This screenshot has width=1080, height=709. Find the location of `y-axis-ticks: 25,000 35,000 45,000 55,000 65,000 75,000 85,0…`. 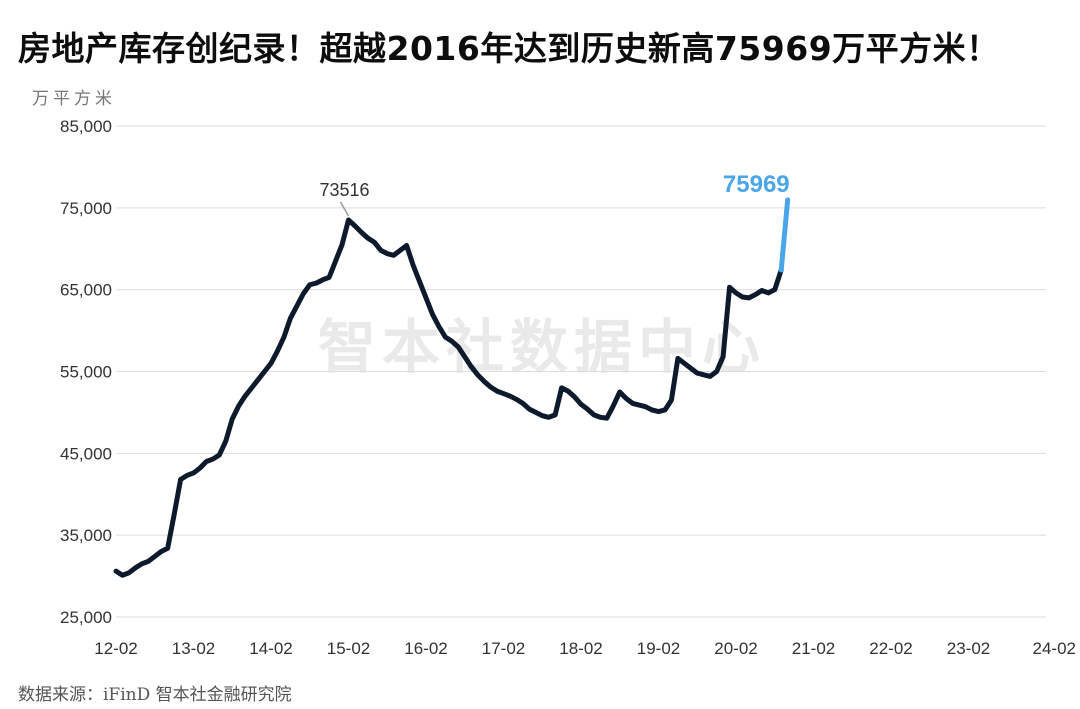

y-axis-ticks: 25,000 35,000 45,000 55,000 65,000 75,000 85,0… is located at coordinates (86, 372).